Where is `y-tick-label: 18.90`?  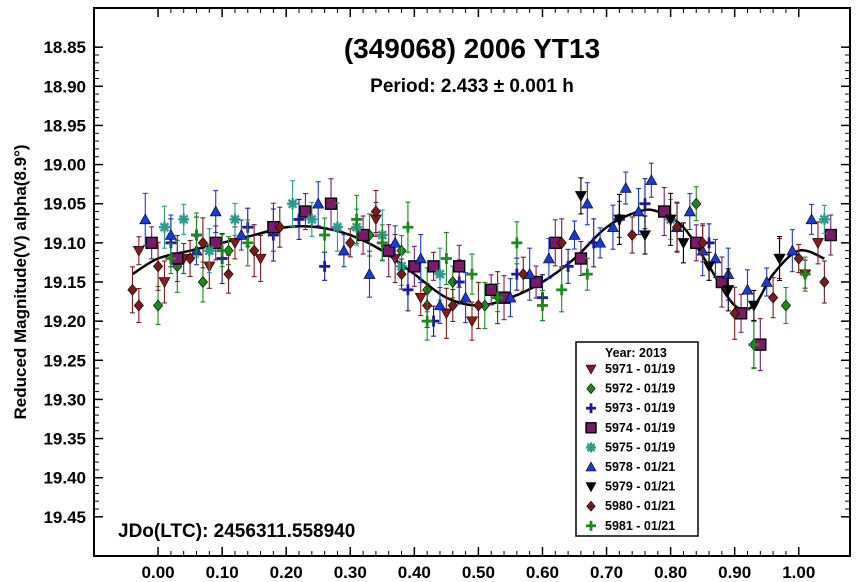
y-tick-label: 18.90 is located at coordinates (64, 86).